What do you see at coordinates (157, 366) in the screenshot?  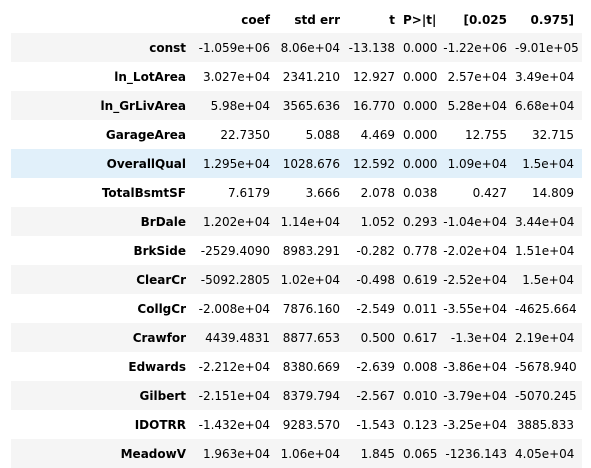 I see `row-name: Edwards` at bounding box center [157, 366].